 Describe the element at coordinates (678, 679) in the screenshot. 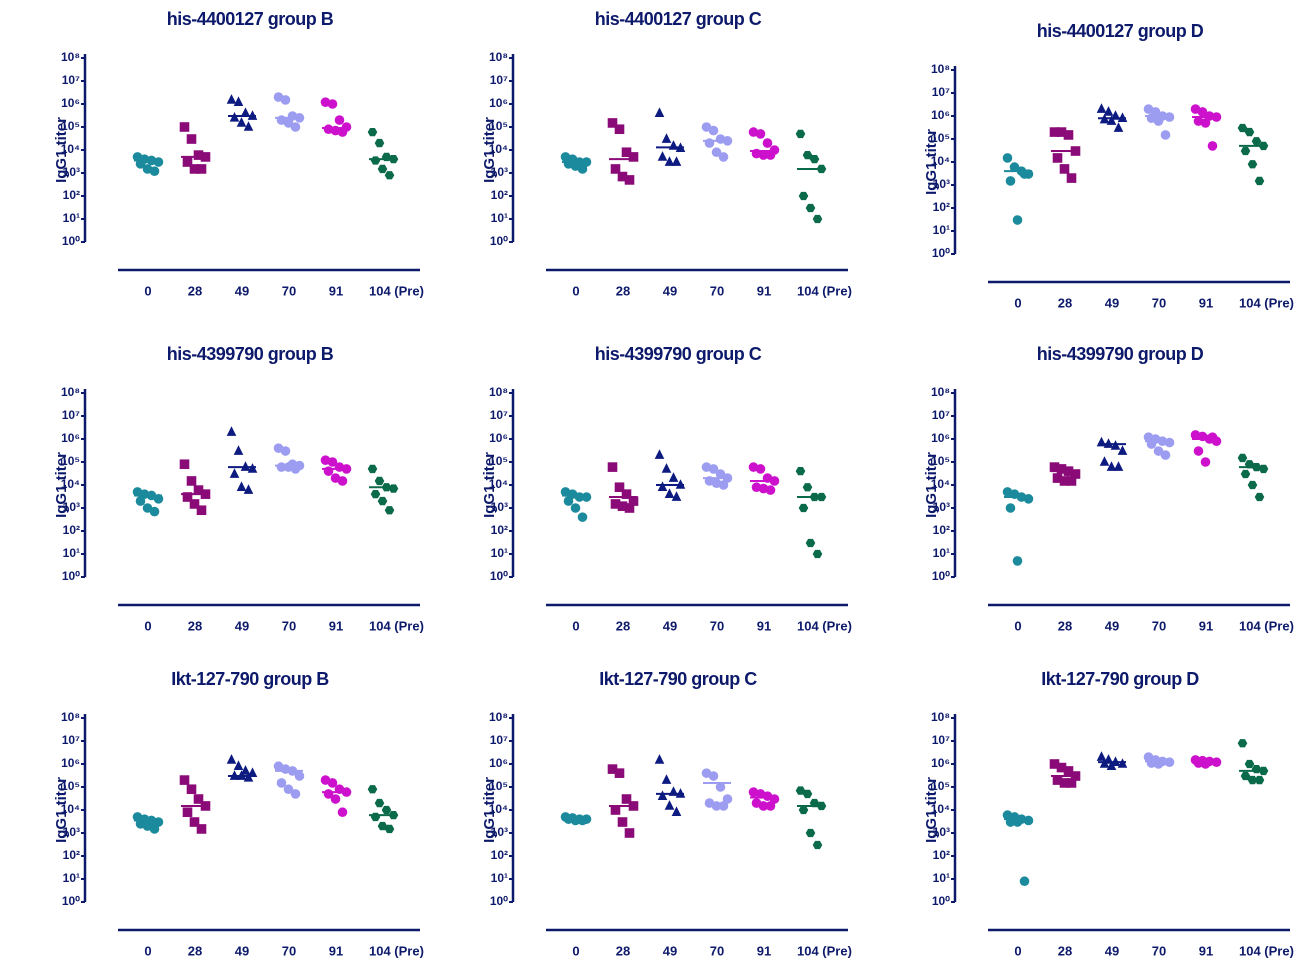

I see `chart-title: Ikt-127-790 group C` at that location.